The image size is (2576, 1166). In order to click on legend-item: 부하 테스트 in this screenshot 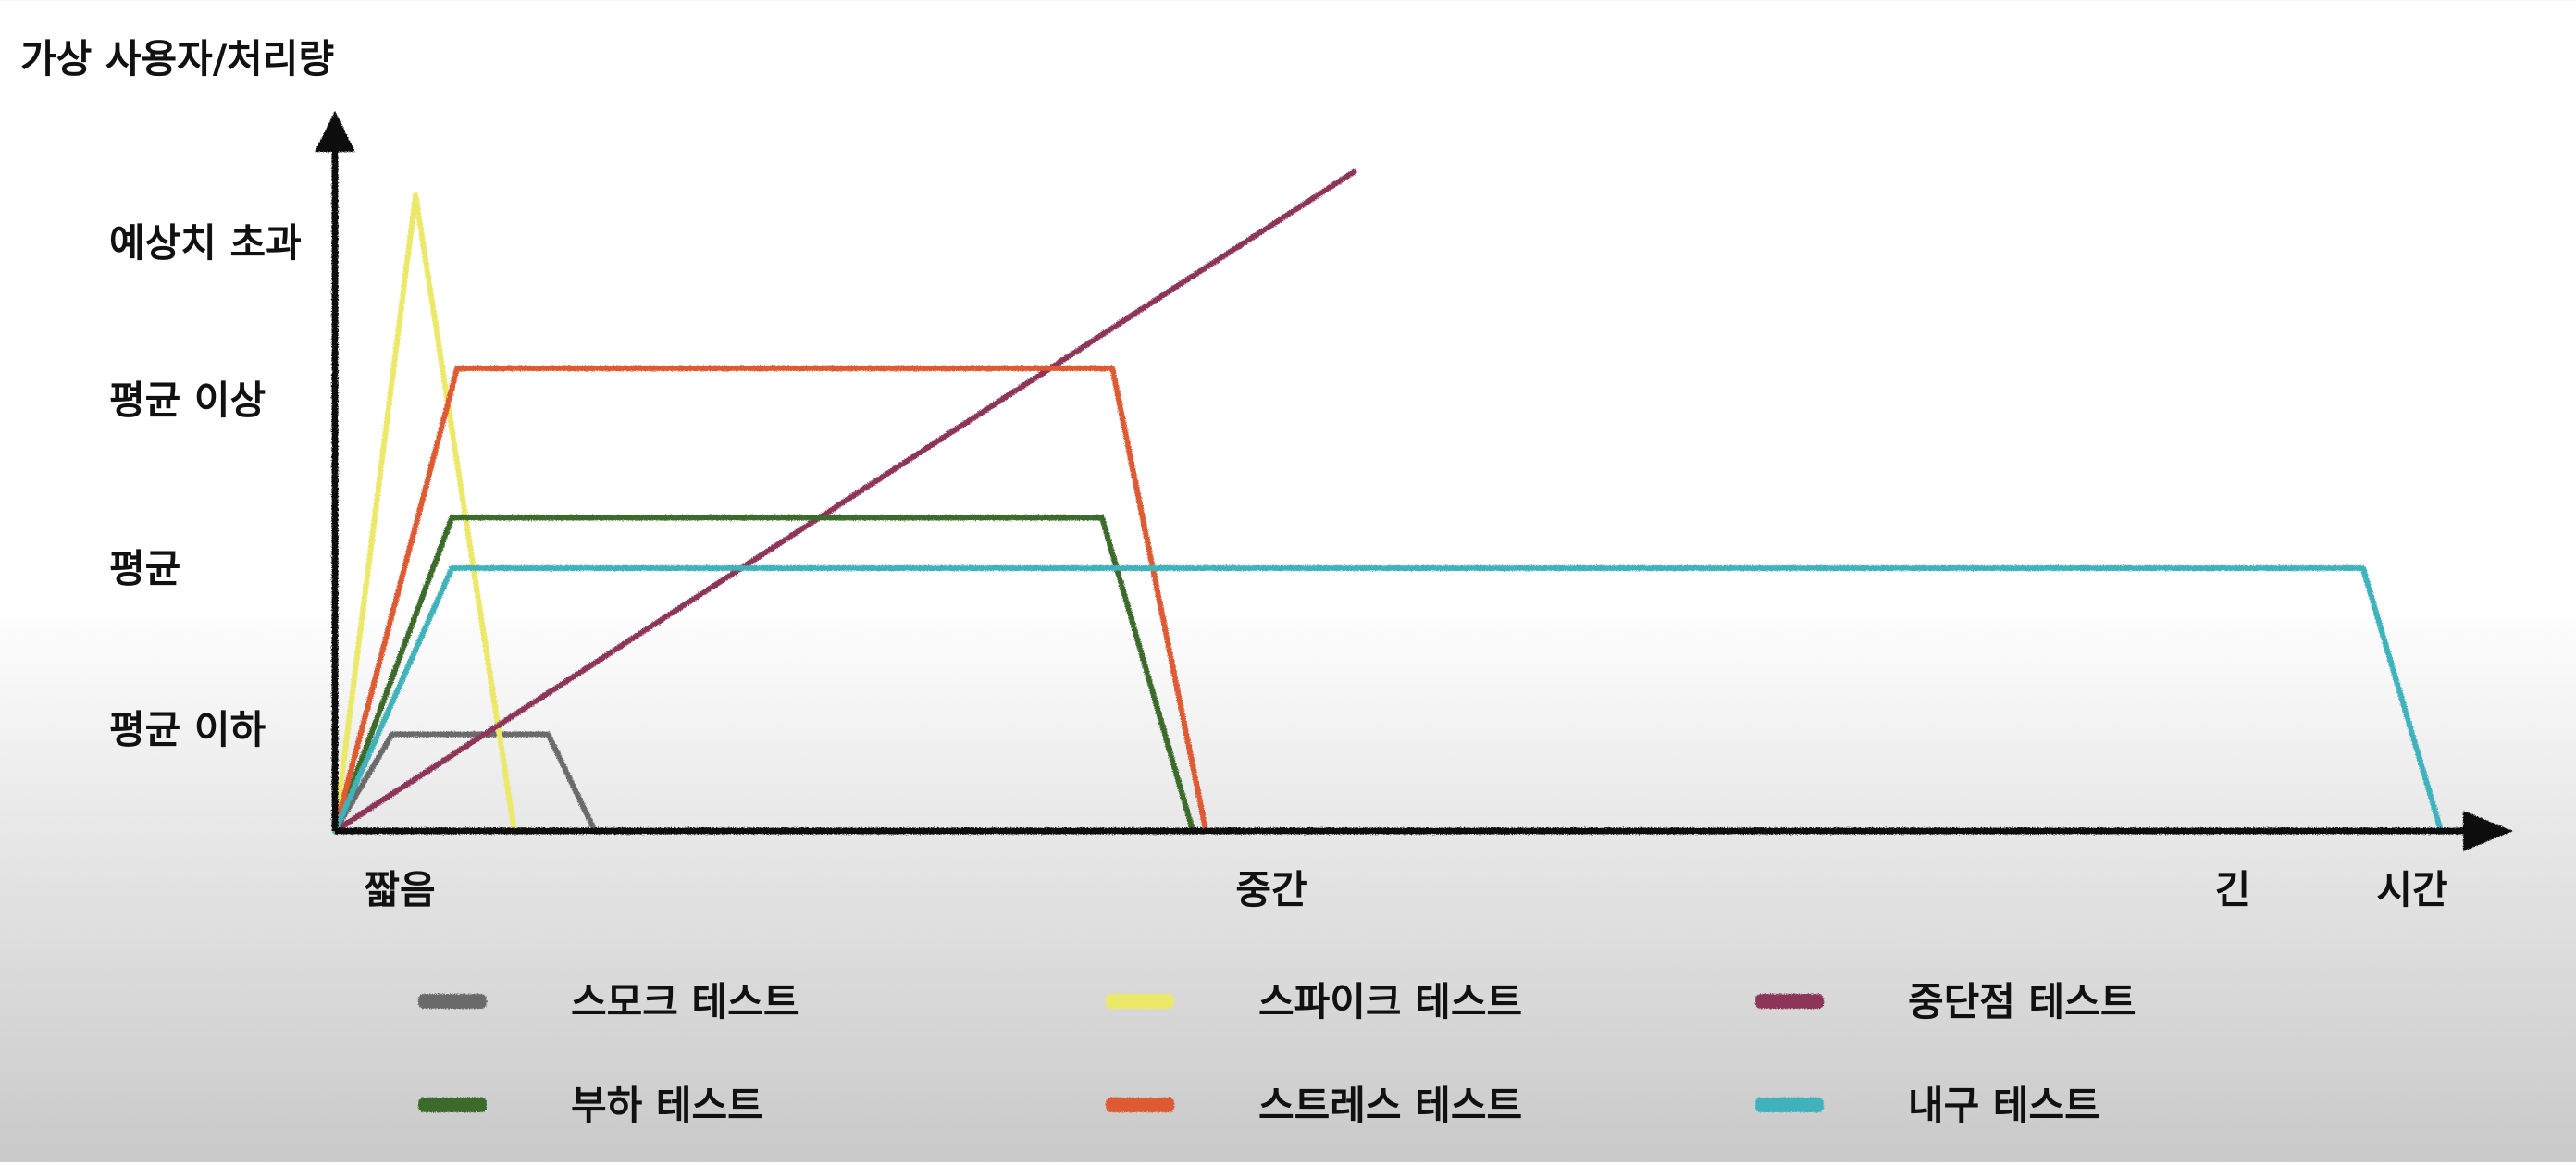, I will do `click(591, 1105)`.